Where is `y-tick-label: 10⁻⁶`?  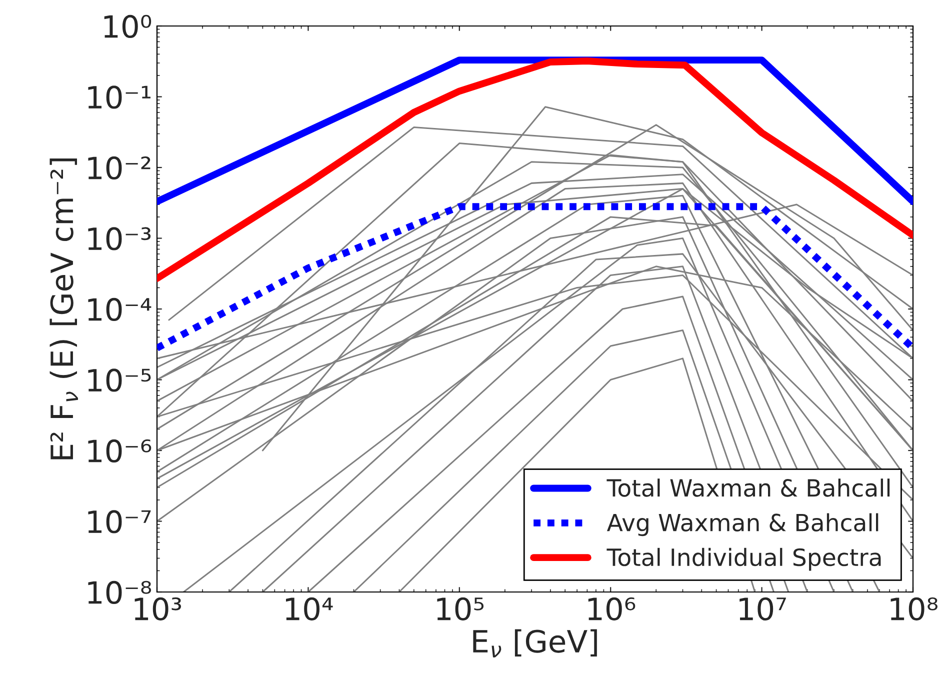 y-tick-label: 10⁻⁶ is located at coordinates (120, 451).